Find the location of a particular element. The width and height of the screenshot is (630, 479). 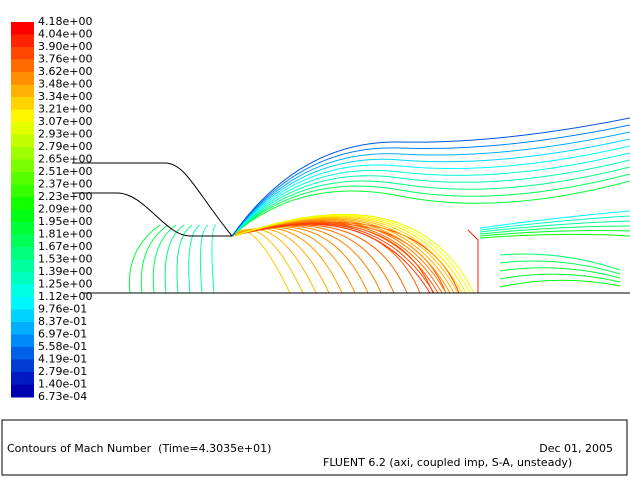

colorbar-label: 1.40e-01 is located at coordinates (62, 384).